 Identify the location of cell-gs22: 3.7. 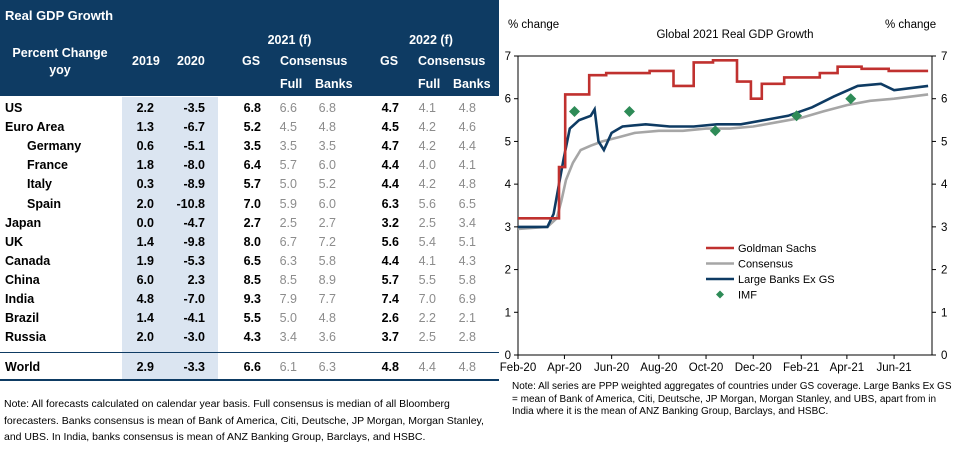
(390, 337).